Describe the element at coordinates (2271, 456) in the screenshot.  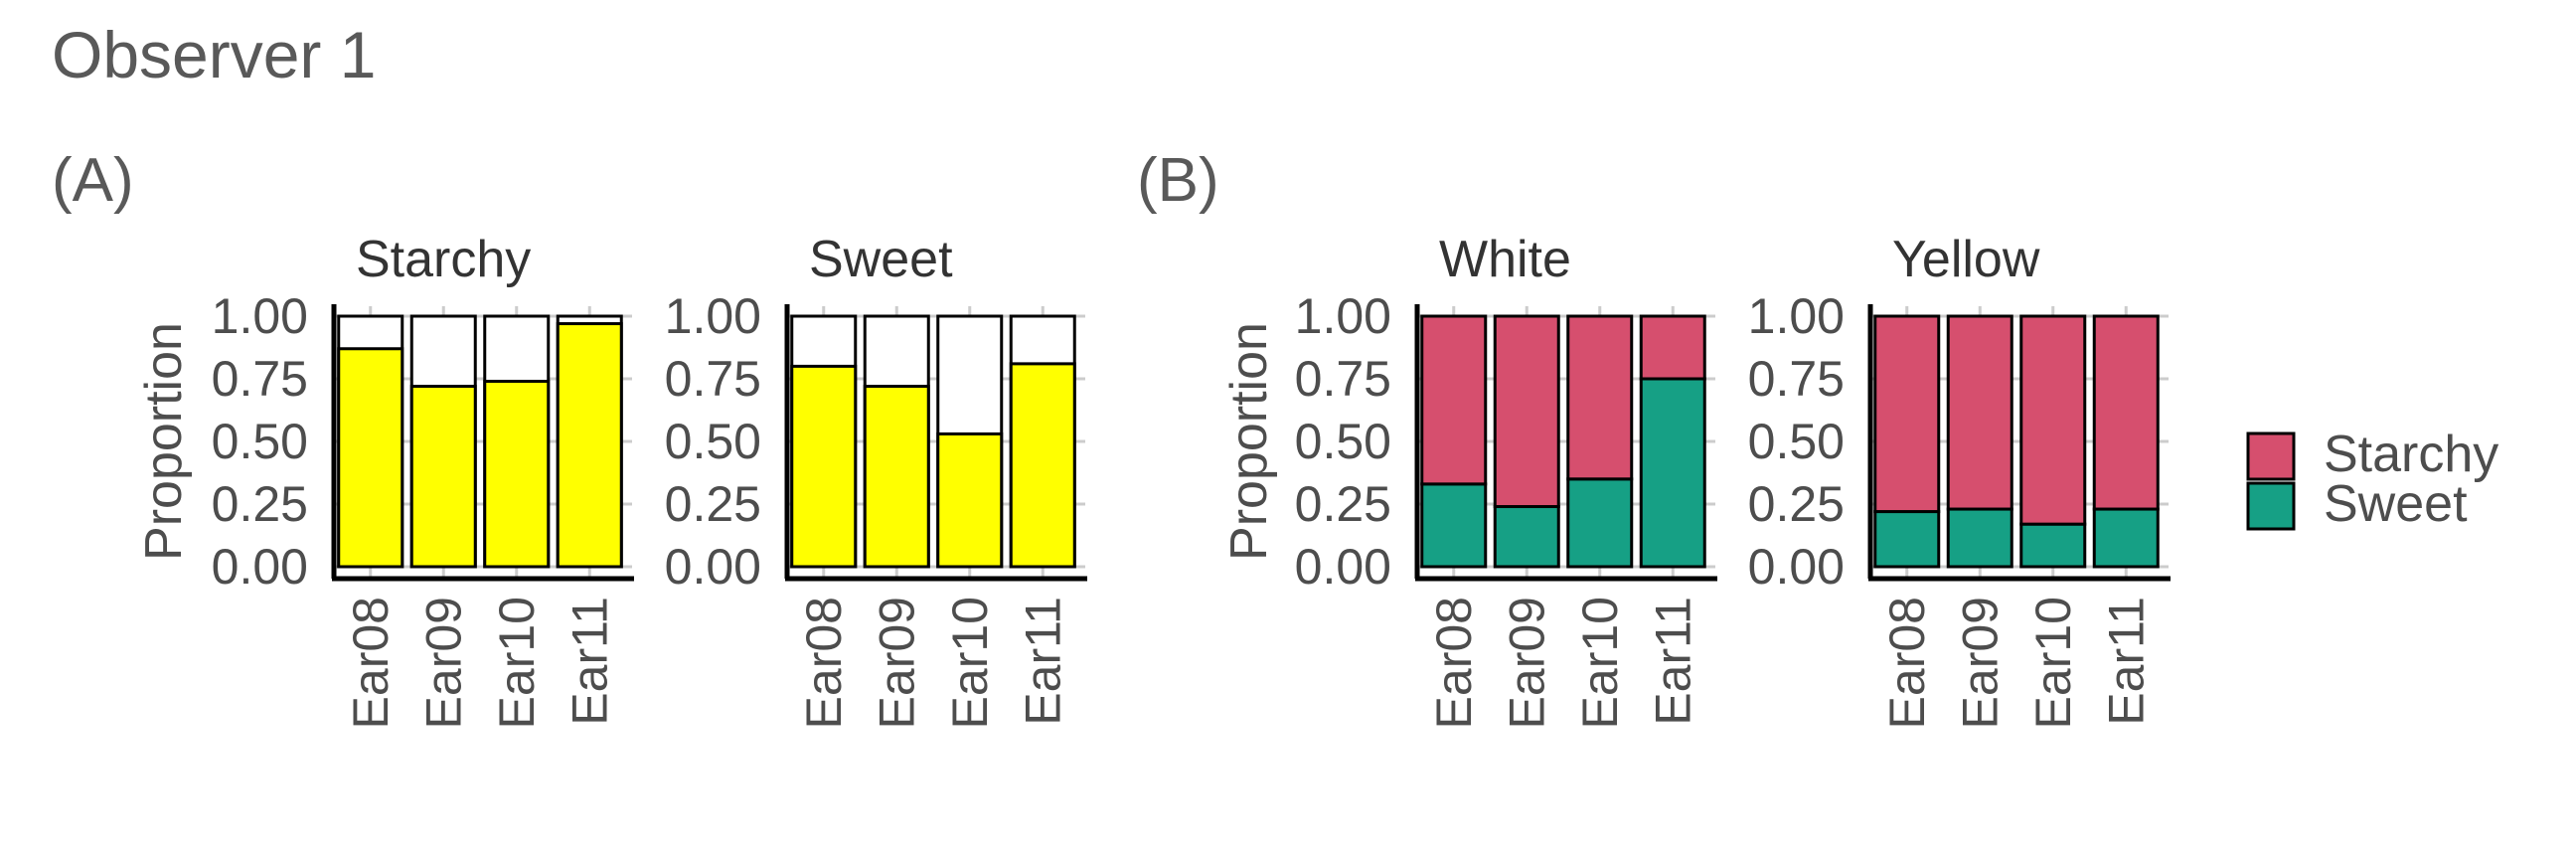
I see `legend-swatch-starchy` at that location.